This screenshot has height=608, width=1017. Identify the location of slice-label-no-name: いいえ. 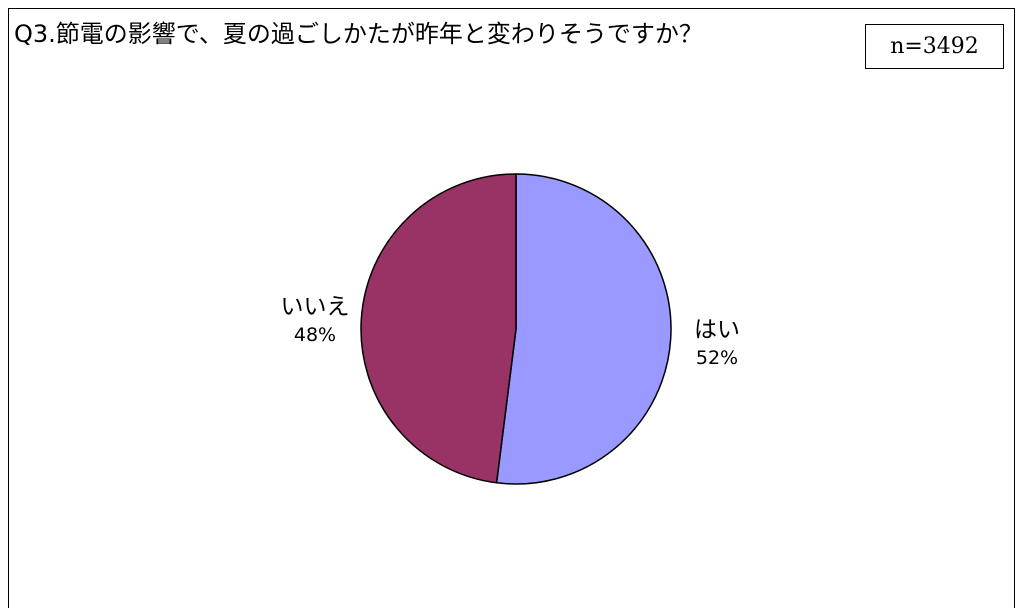
(315, 307).